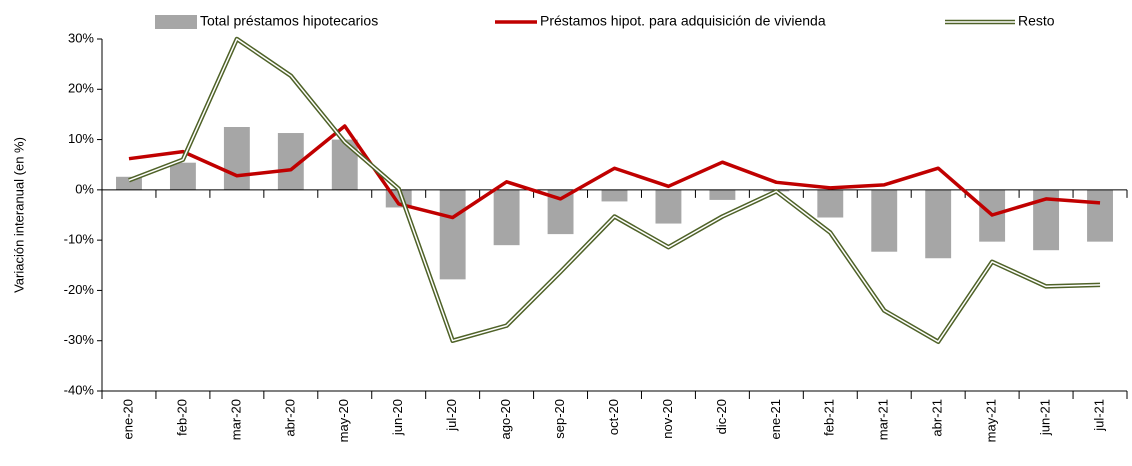 The width and height of the screenshot is (1132, 466). I want to click on y-tick-label: -30%, so click(79, 339).